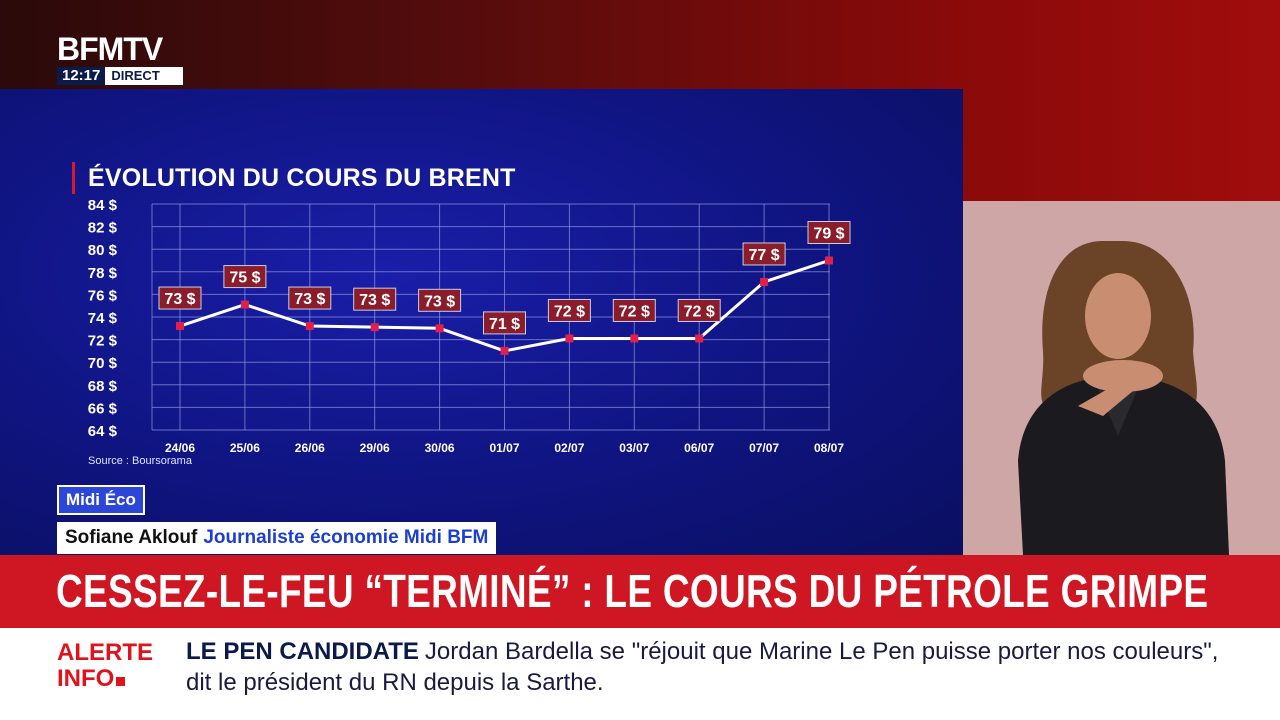 The image size is (1280, 720). Describe the element at coordinates (302, 651) in the screenshot. I see `ticker-kicker: LE PEN CANDIDATE` at that location.